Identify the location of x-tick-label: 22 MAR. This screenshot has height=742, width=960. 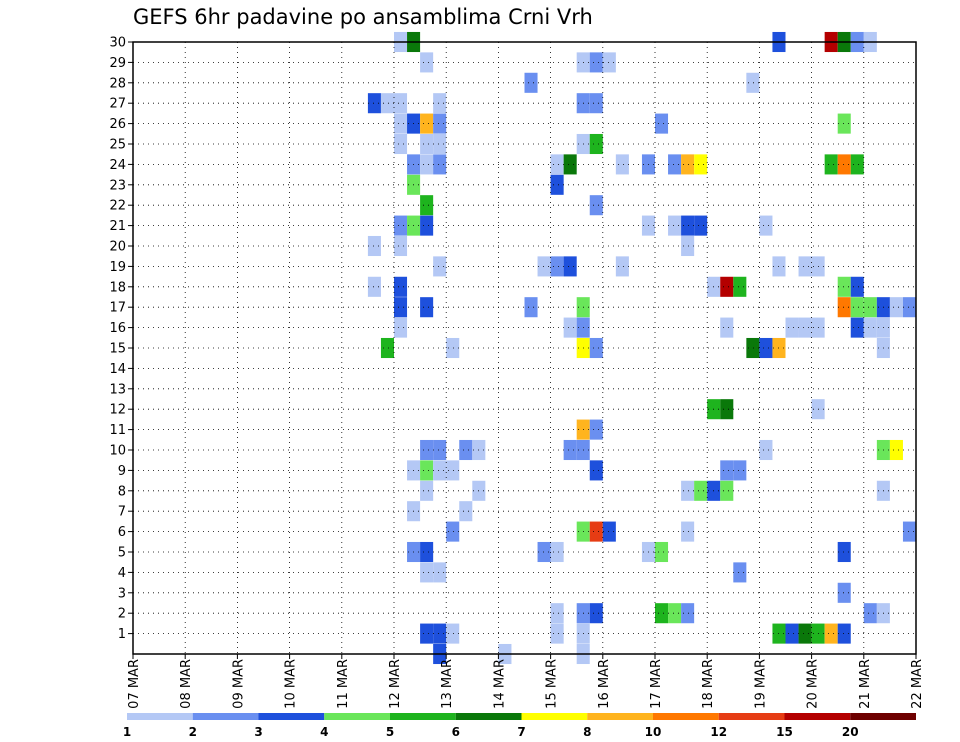
(917, 684).